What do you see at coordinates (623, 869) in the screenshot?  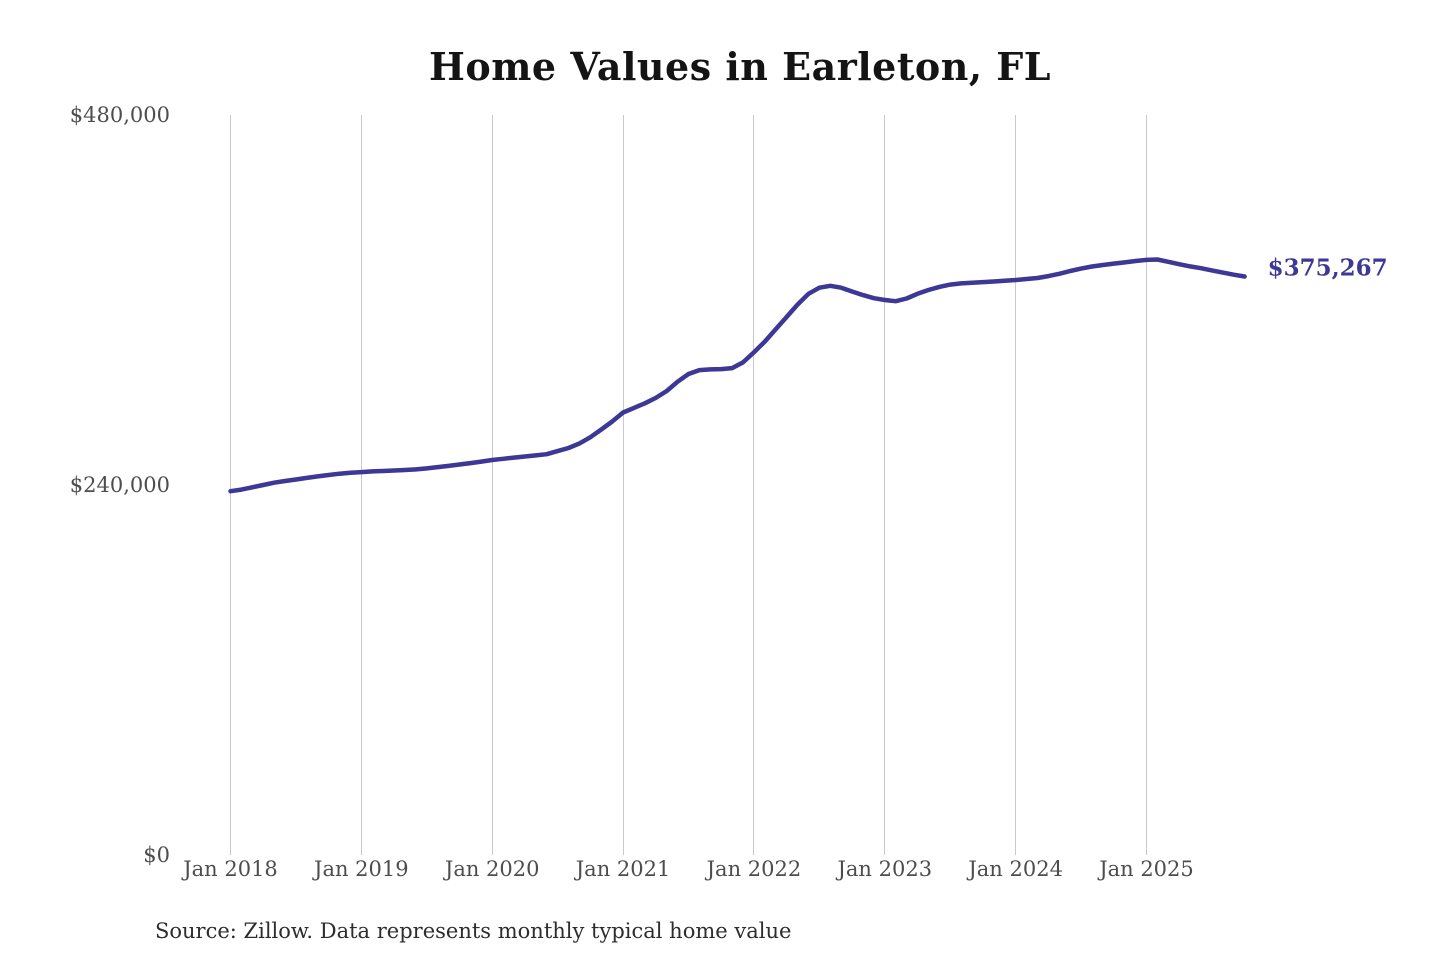 I see `x-axis-tick-label: Jan 2021` at bounding box center [623, 869].